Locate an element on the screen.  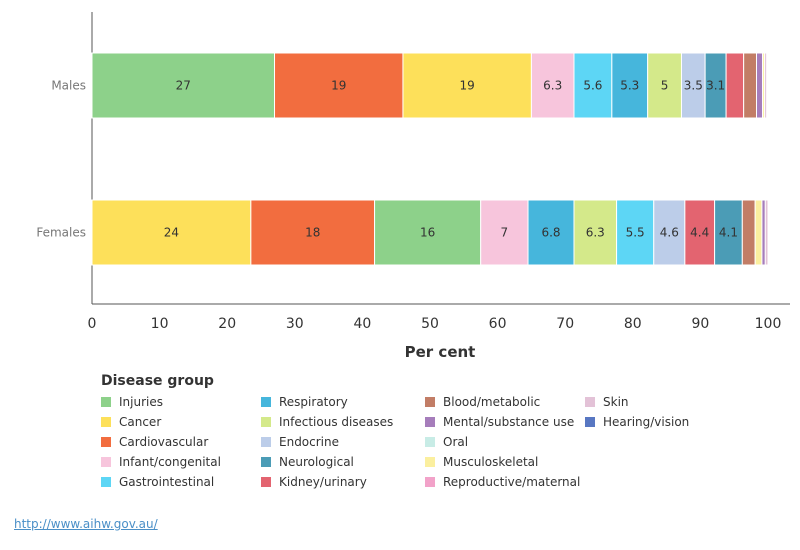
legend-label-respiratory: Respiratory is located at coordinates (313, 402).